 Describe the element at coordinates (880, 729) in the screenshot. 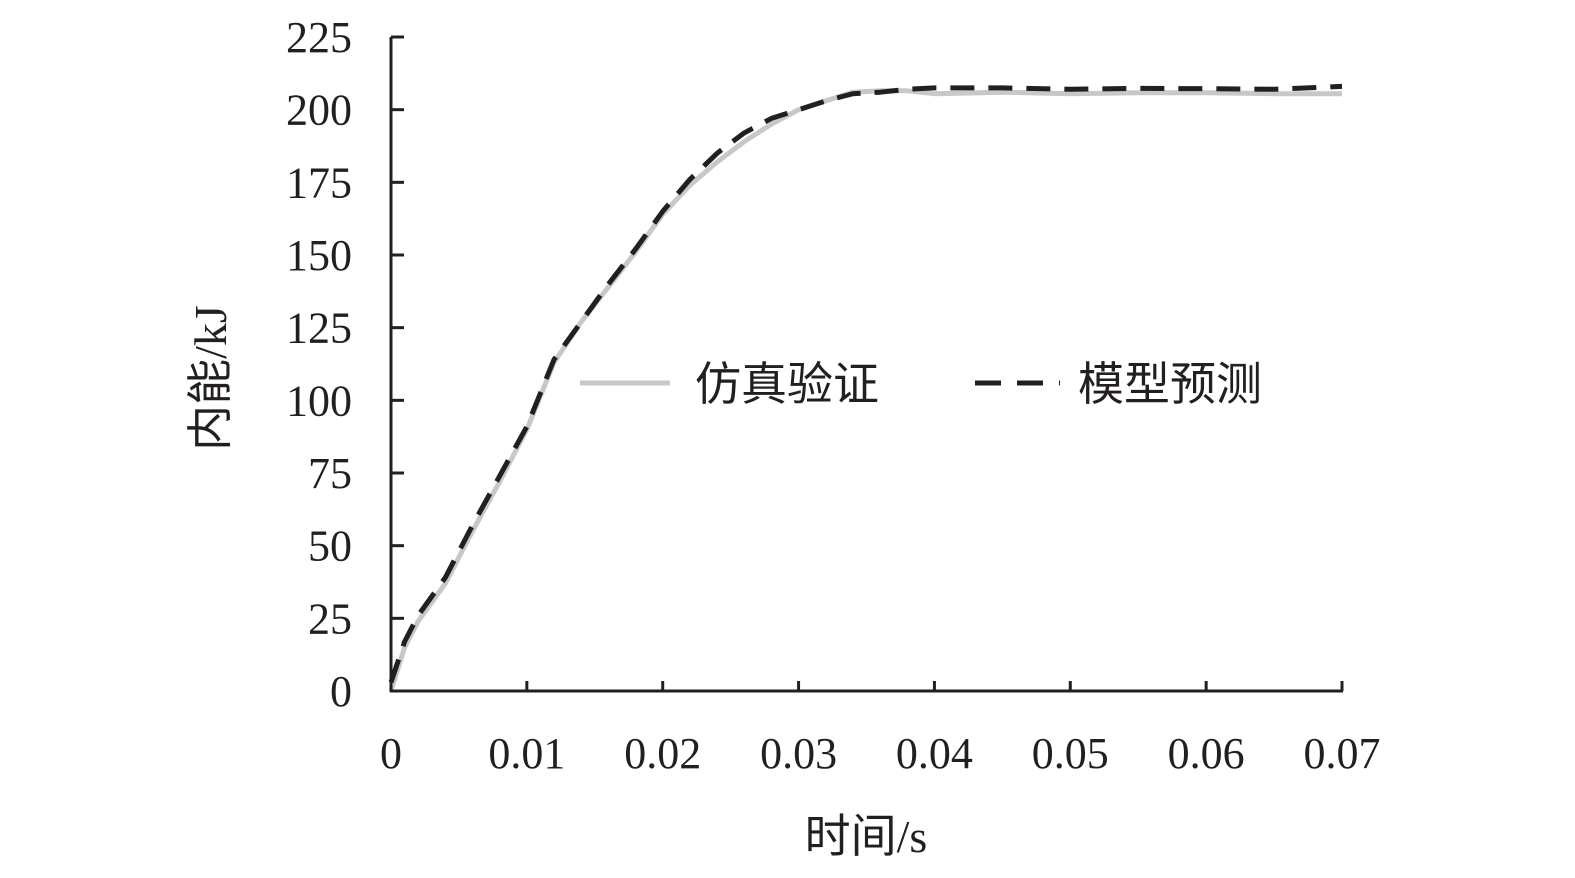

I see `x-axis-ticks: 0 0.01 0.02 0.03 0.04 0.05 0.06 0.07` at that location.